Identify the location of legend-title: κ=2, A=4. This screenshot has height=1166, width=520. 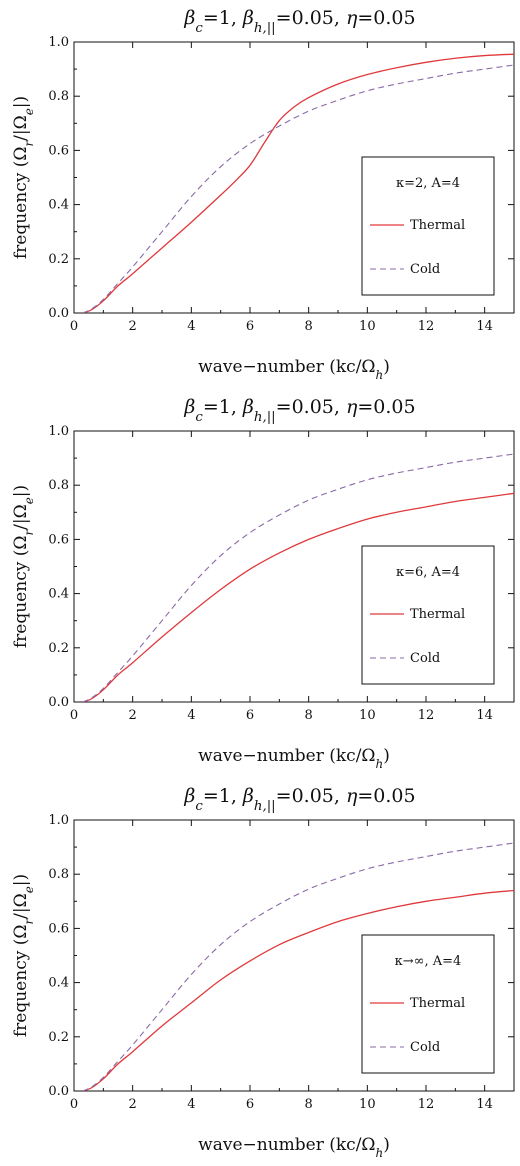
(428, 183).